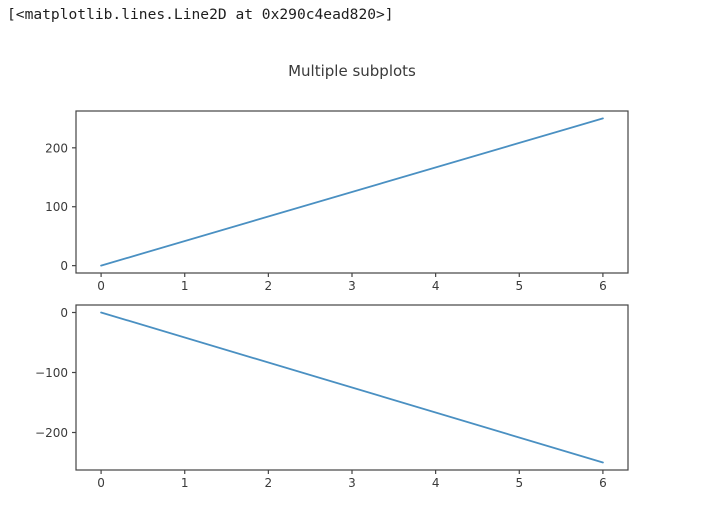  What do you see at coordinates (56, 148) in the screenshot?
I see `y-tick-label: 200` at bounding box center [56, 148].